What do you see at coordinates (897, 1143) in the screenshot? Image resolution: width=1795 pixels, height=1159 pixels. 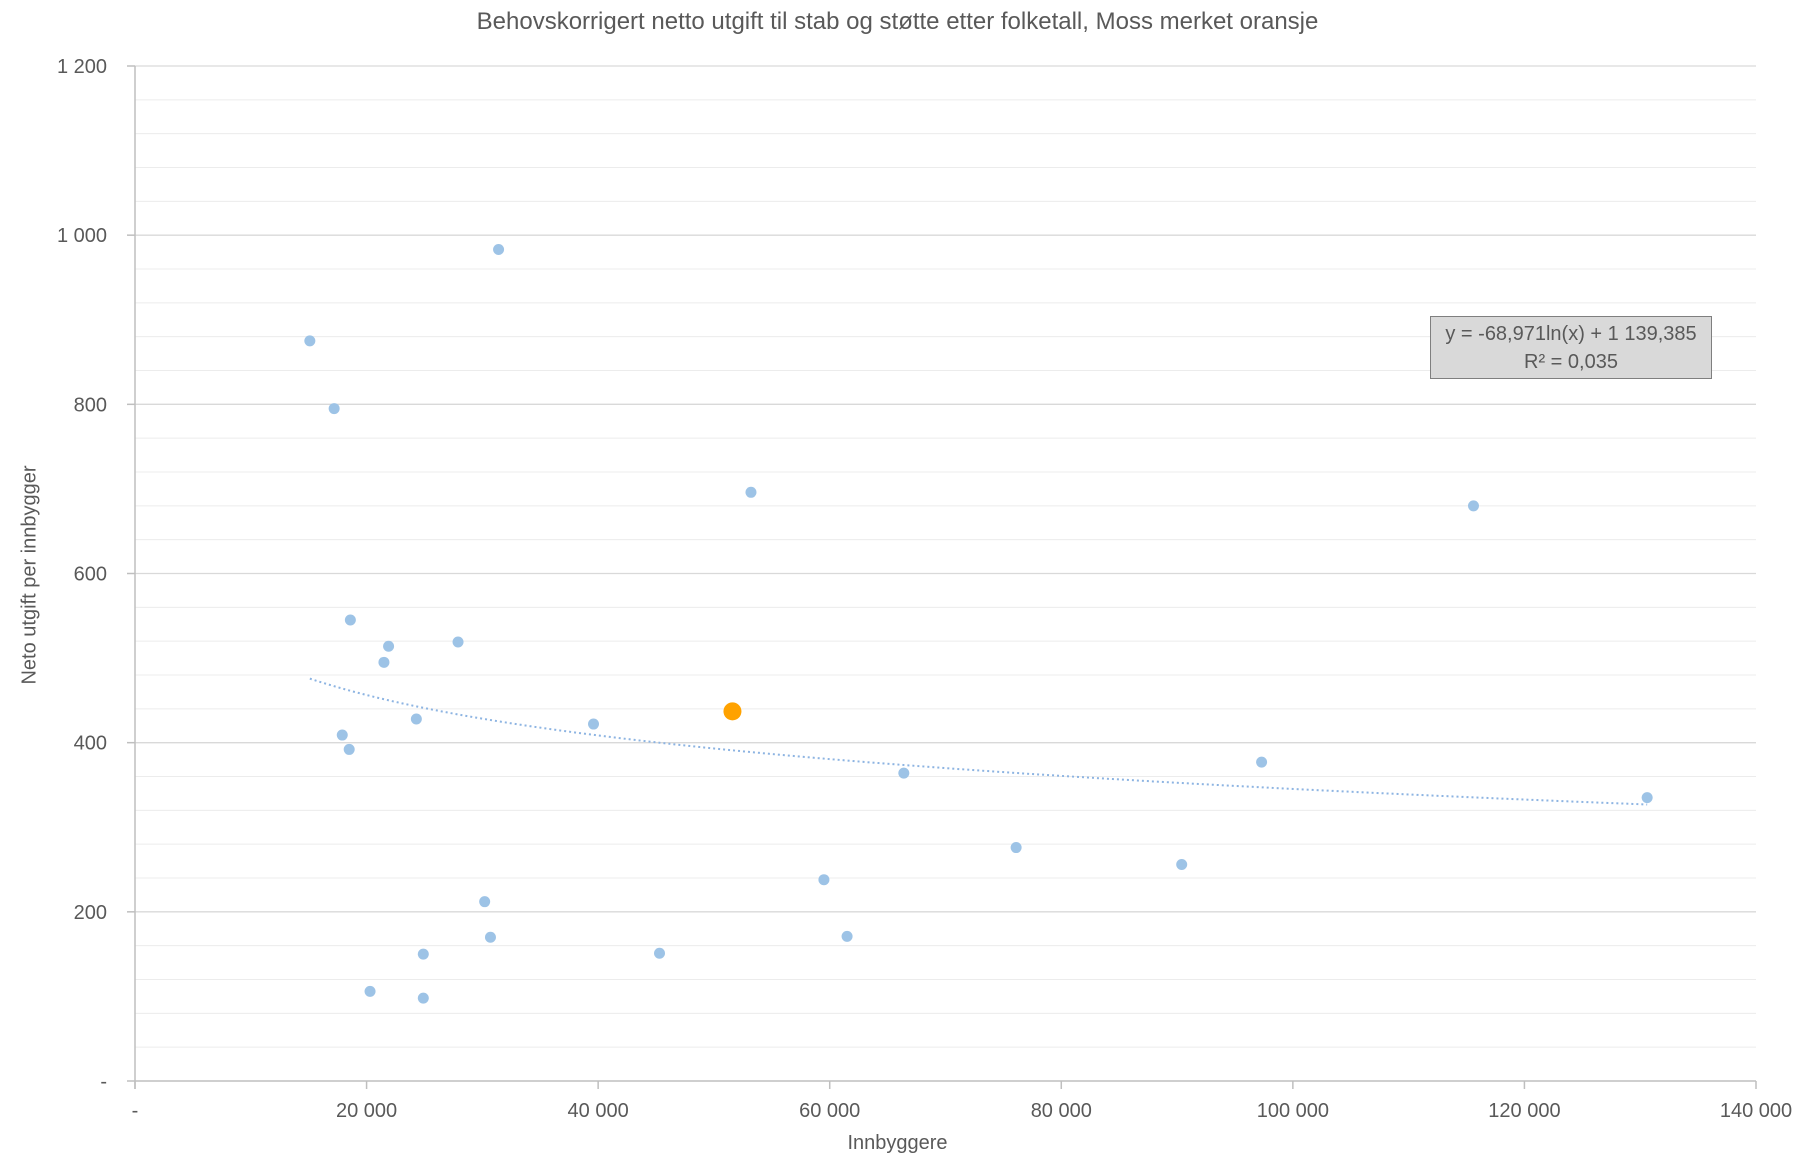 I see `x-axis-title: Innbyggere` at bounding box center [897, 1143].